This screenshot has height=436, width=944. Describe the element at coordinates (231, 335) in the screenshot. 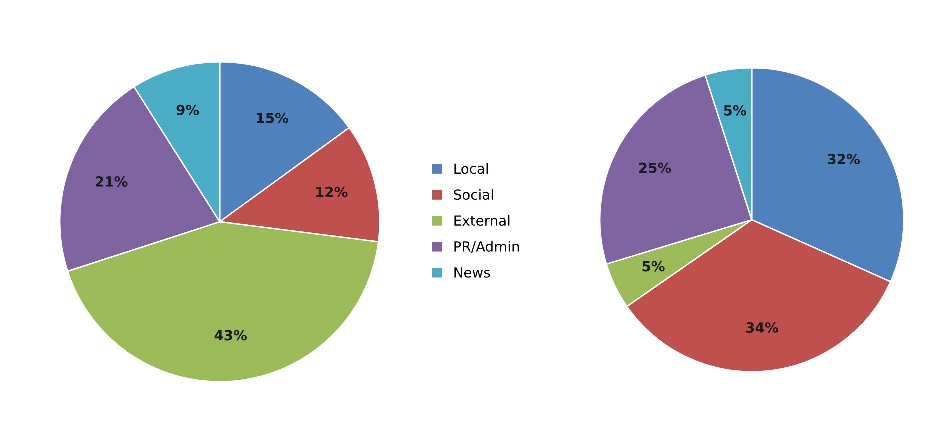

I see `data-label: 43%` at that location.